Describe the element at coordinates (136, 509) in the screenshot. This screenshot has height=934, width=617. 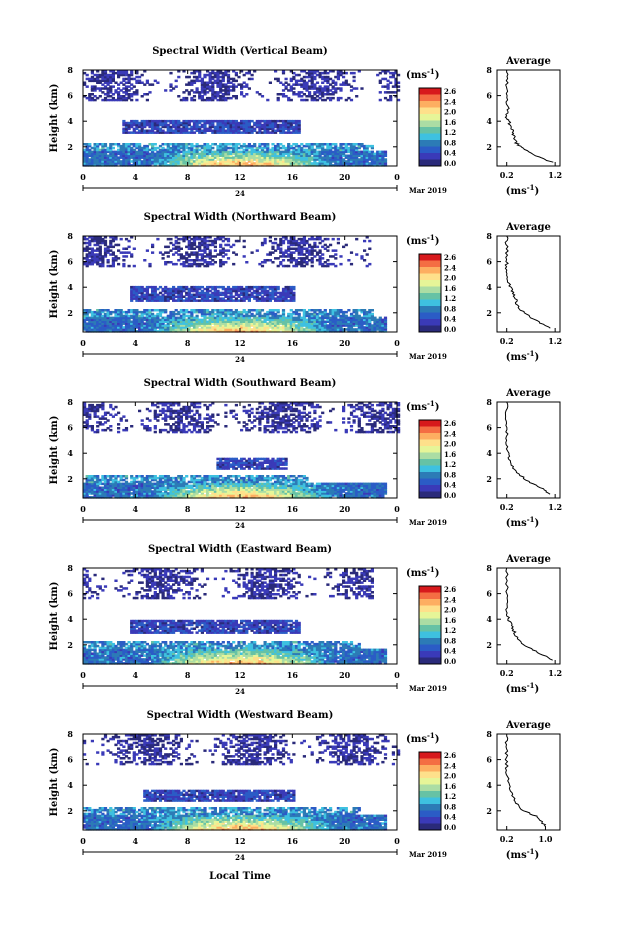
I see `x-tick-label: 4` at that location.